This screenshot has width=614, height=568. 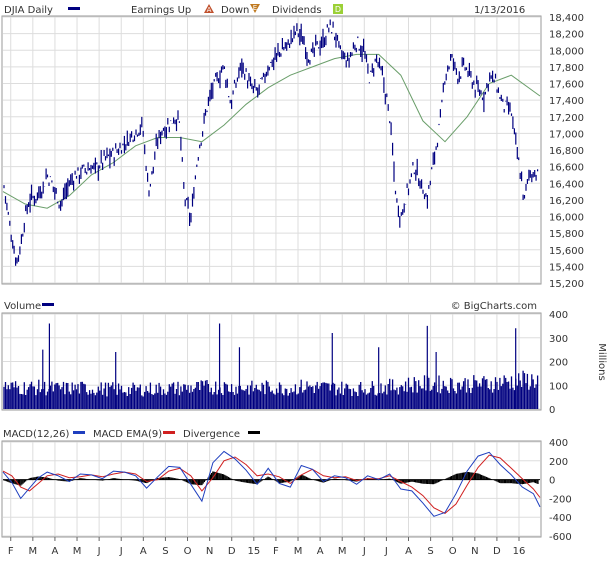 I want to click on earnings-up-icon: A, so click(x=209, y=9).